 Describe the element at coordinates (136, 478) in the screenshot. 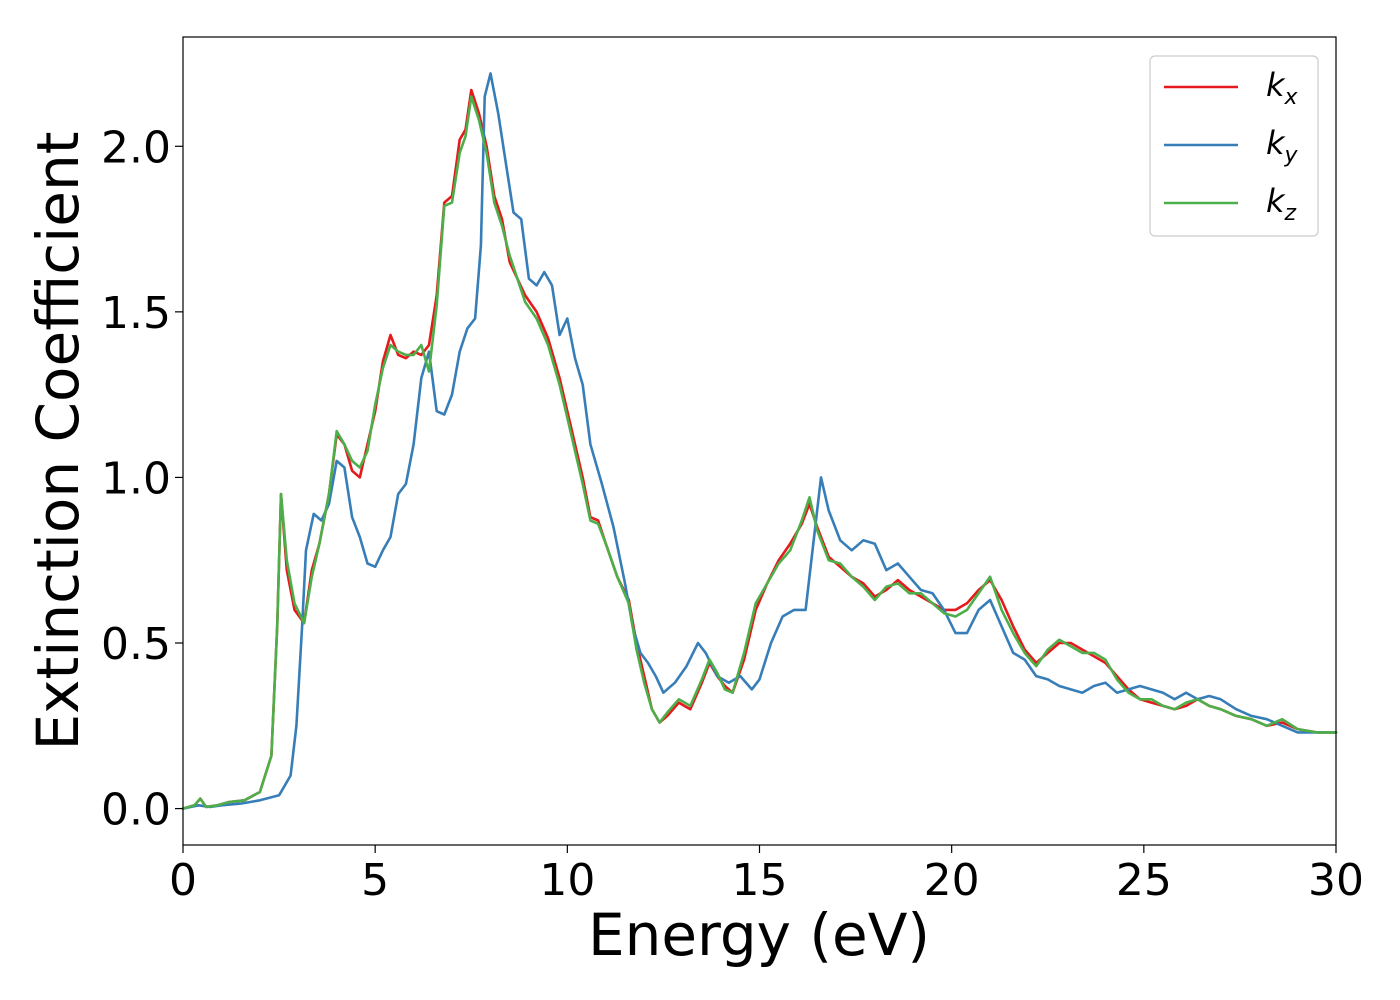

I see `y-tick-label: 1.0` at that location.